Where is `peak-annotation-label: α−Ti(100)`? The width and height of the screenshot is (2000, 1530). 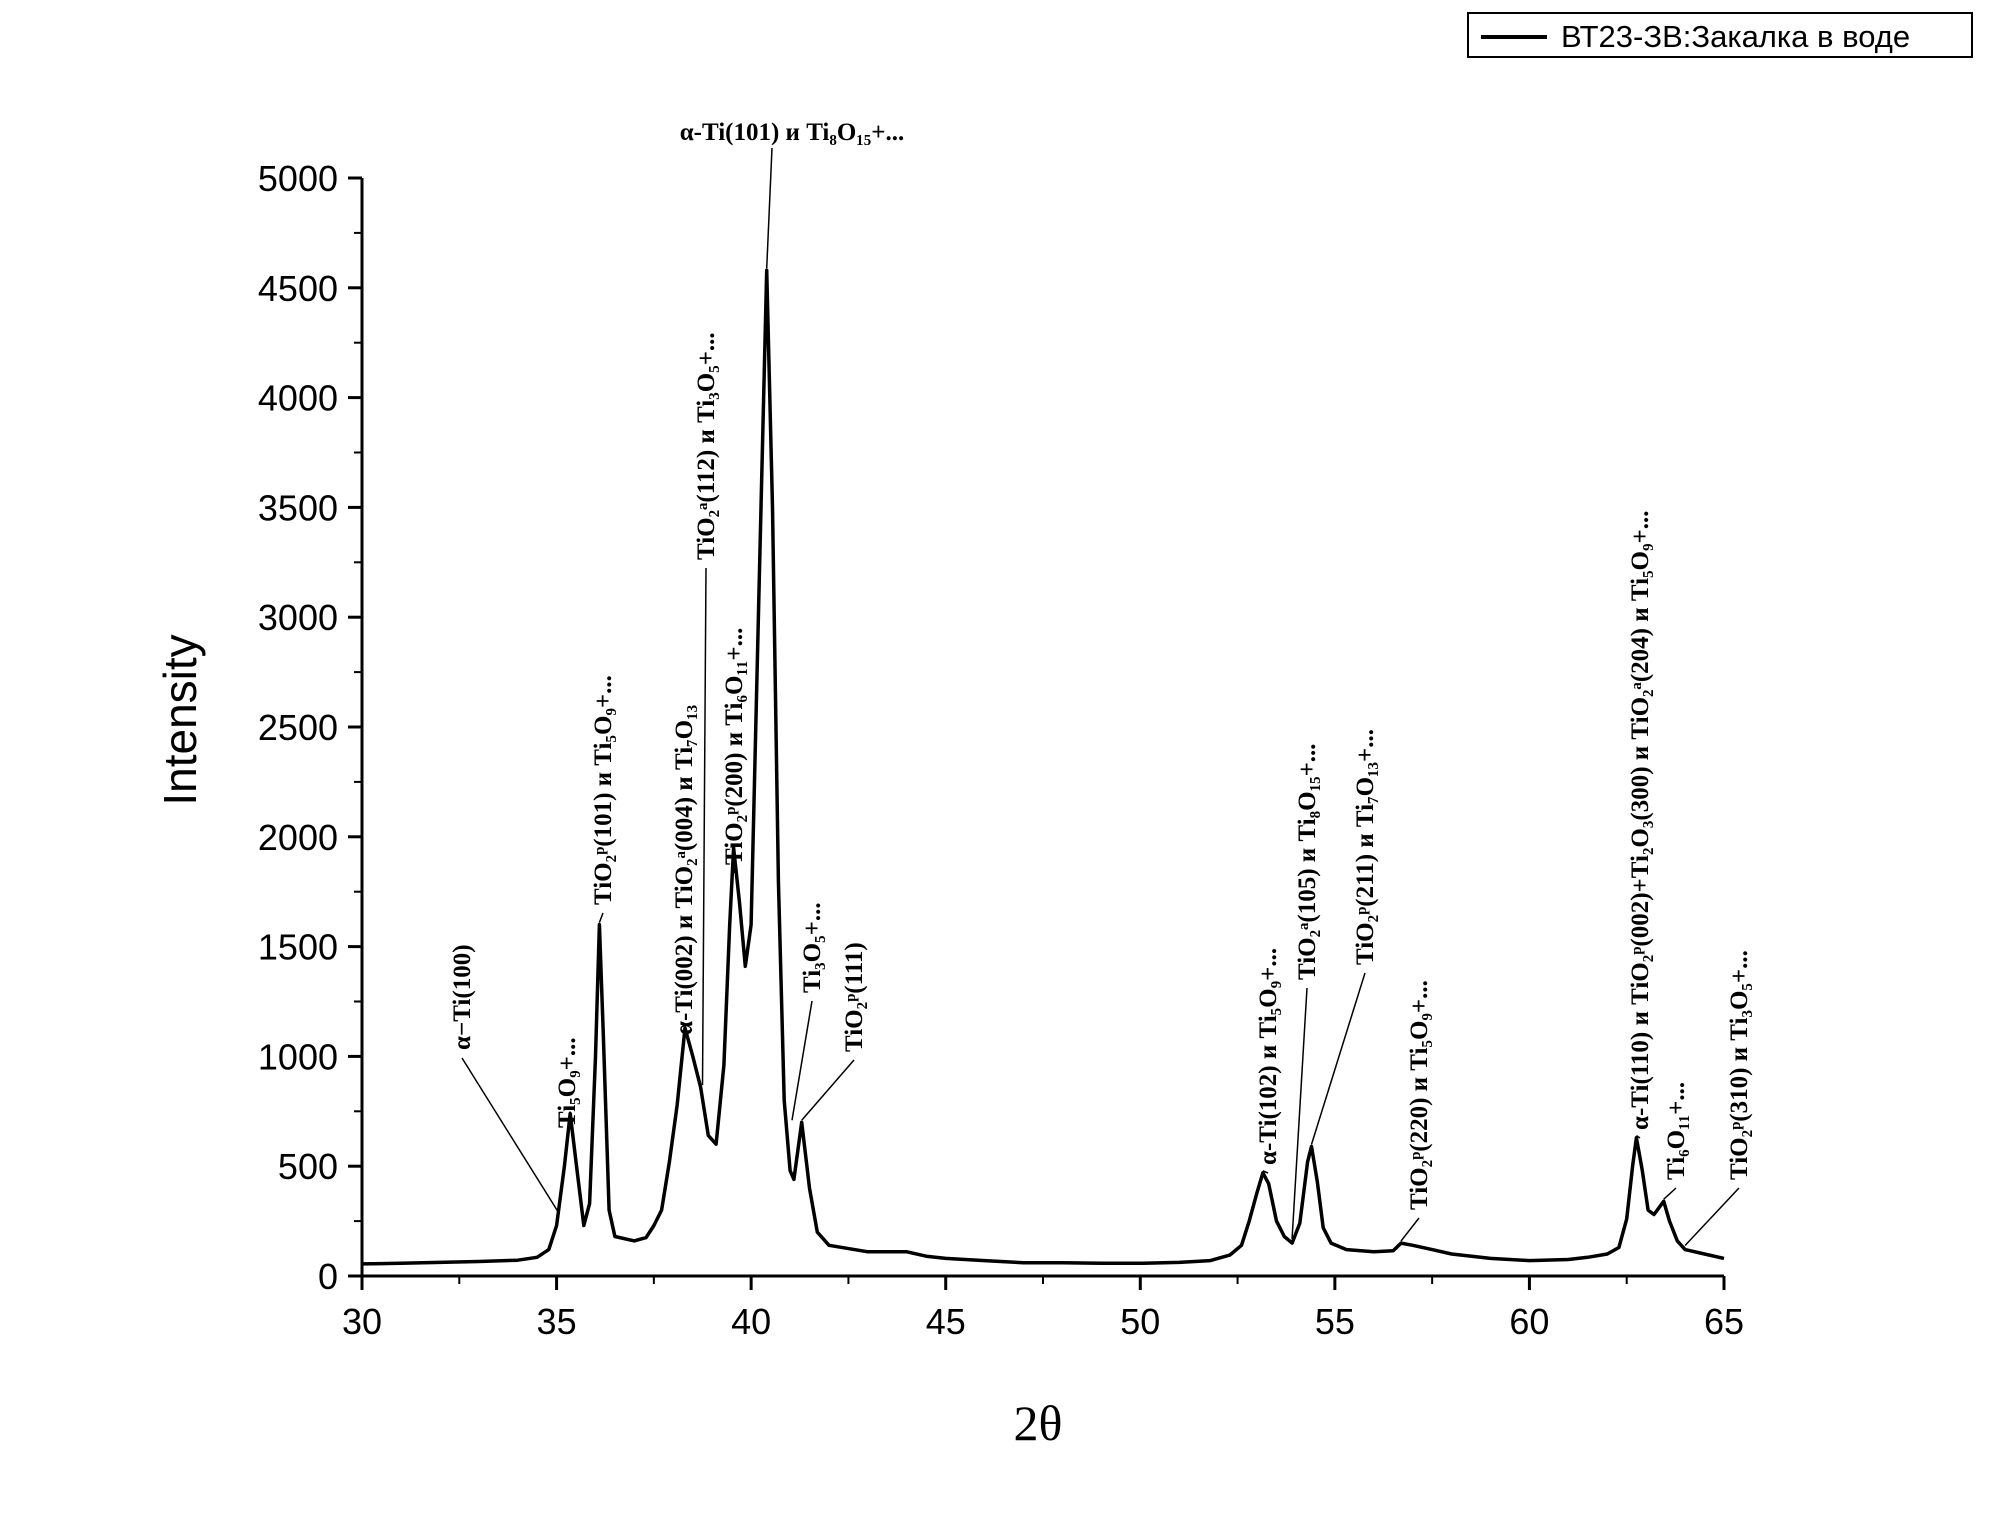 peak-annotation-label: α−Ti(100) is located at coordinates (462, 997).